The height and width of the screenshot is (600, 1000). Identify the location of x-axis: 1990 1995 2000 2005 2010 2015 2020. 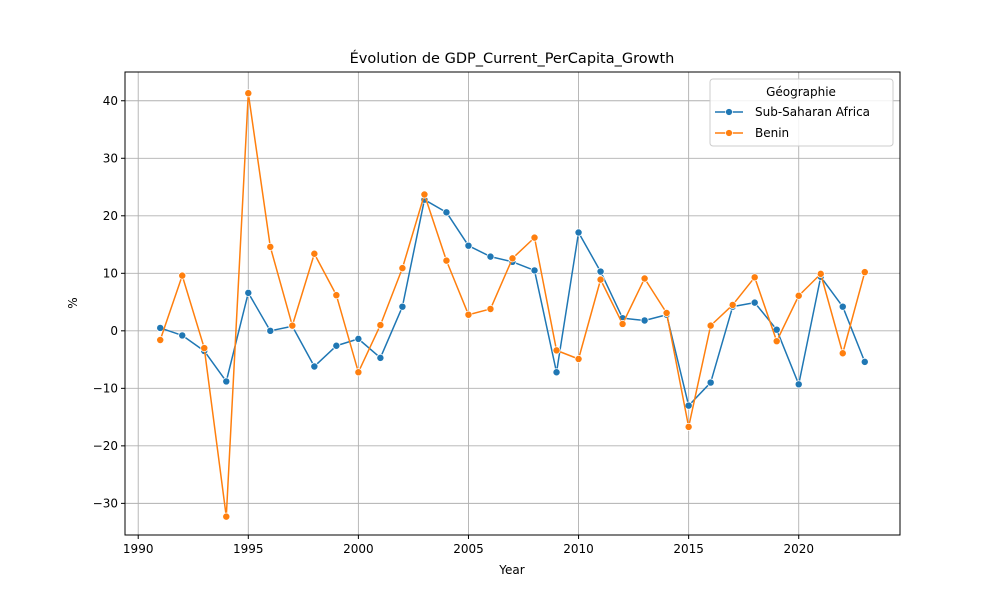
(468, 545).